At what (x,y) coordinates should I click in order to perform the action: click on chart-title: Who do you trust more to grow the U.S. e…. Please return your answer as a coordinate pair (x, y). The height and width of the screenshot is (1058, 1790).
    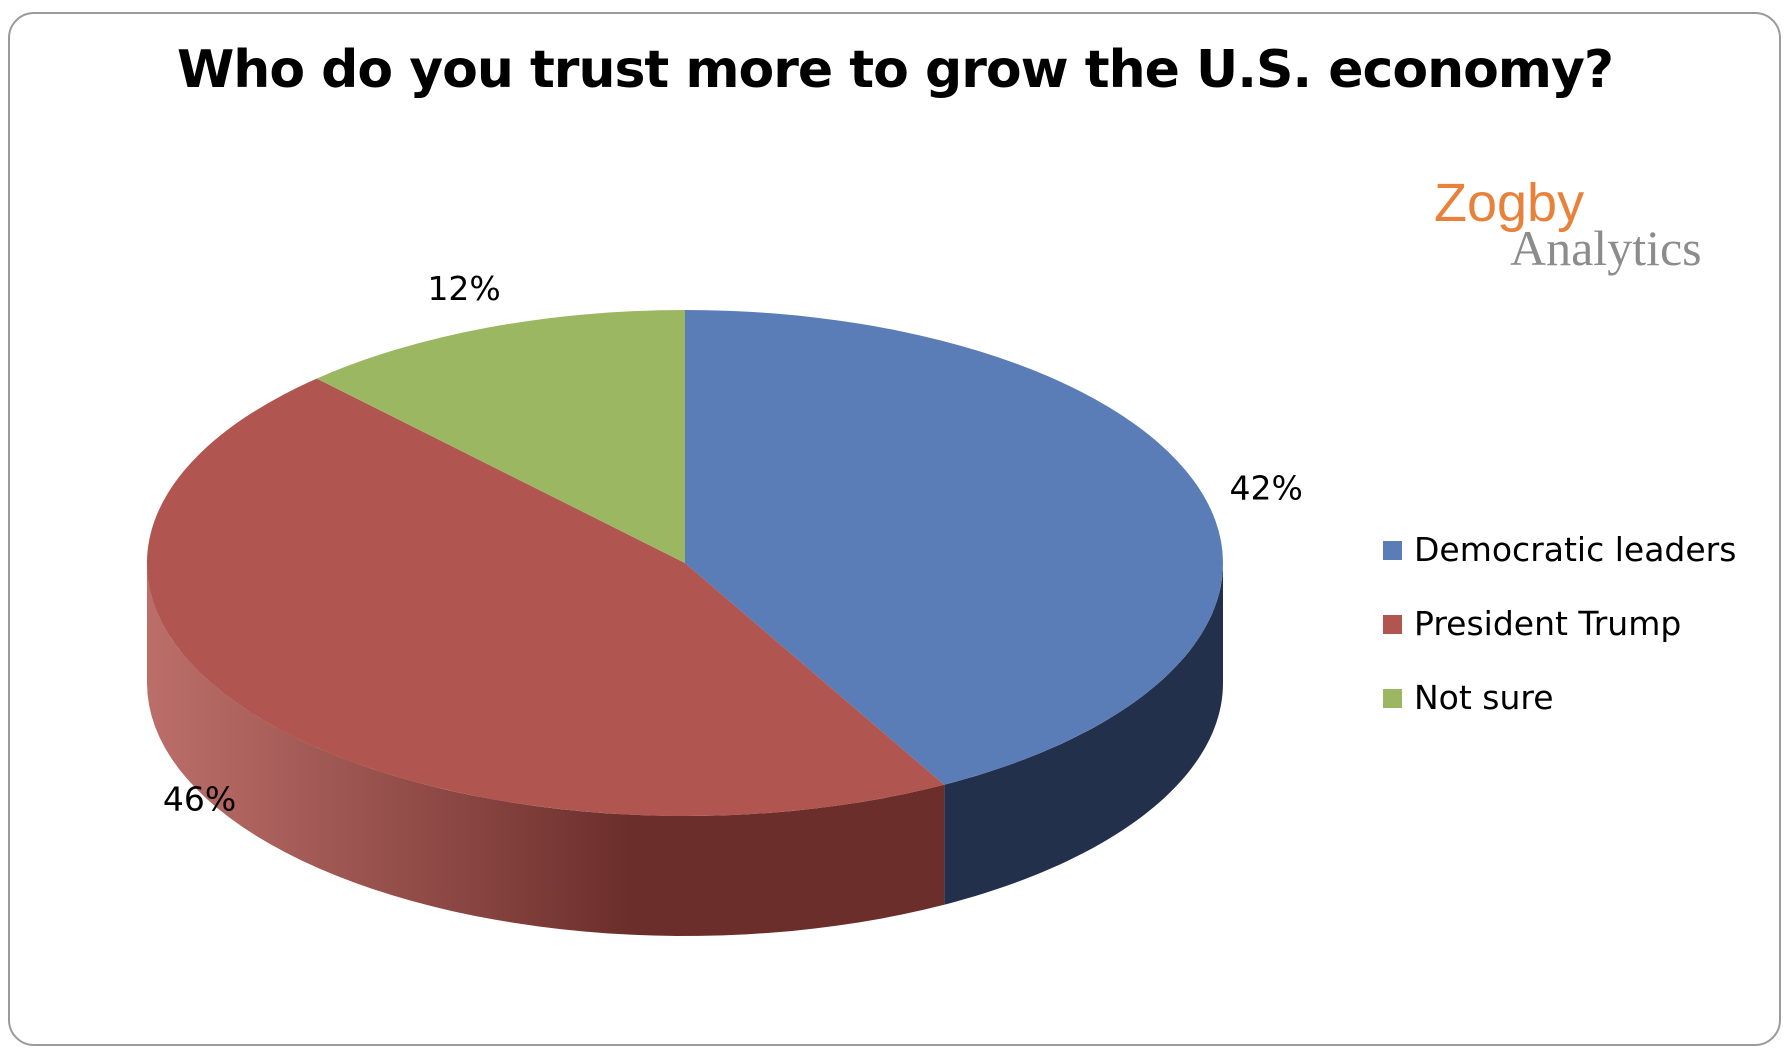
    Looking at the image, I should click on (895, 70).